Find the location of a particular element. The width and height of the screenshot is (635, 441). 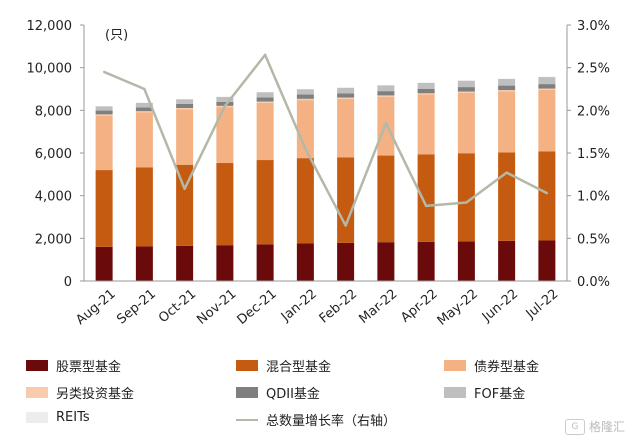

x-tick-label: May-22 is located at coordinates (458, 308).